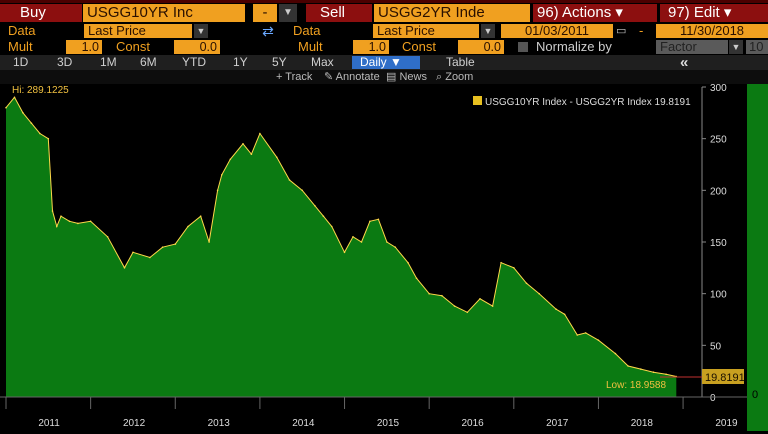 Image resolution: width=768 pixels, height=434 pixels. What do you see at coordinates (310, 46) in the screenshot?
I see `mult-label-right: Mult` at bounding box center [310, 46].